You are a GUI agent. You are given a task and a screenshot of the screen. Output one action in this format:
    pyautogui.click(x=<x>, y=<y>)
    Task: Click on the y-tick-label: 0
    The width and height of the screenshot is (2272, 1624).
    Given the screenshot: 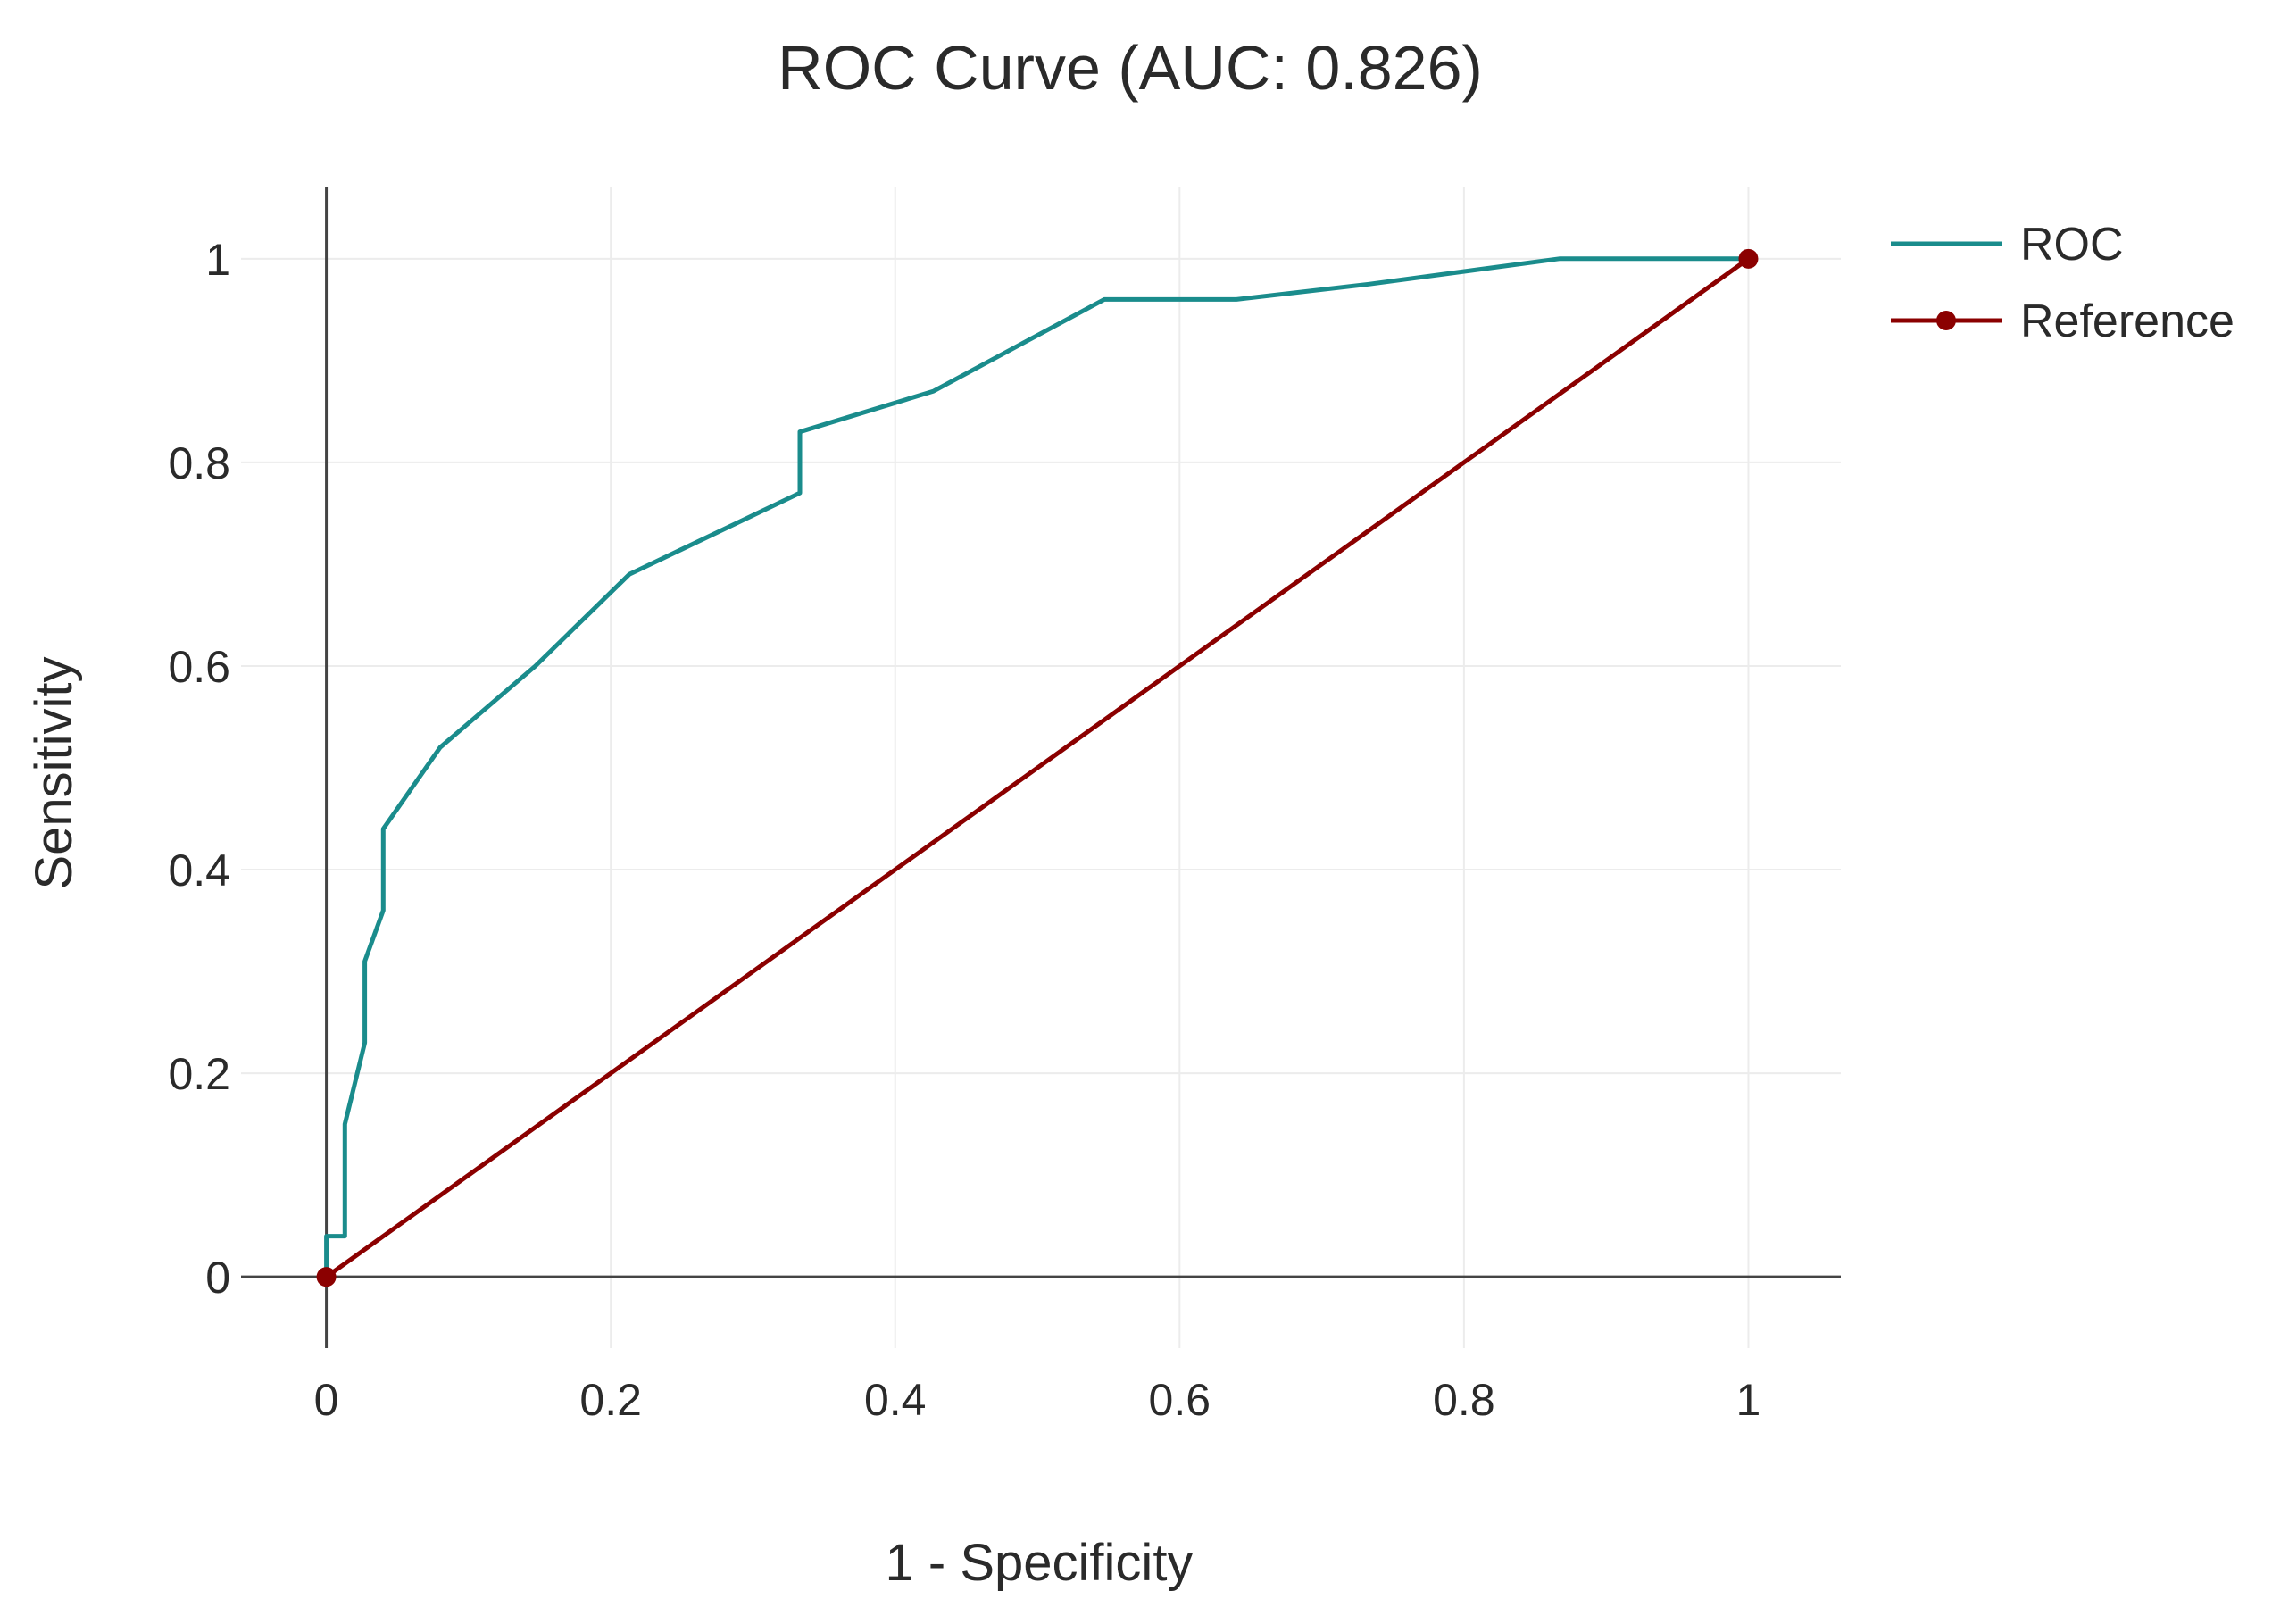 What is the action you would take?
    pyautogui.click(x=217, y=1278)
    